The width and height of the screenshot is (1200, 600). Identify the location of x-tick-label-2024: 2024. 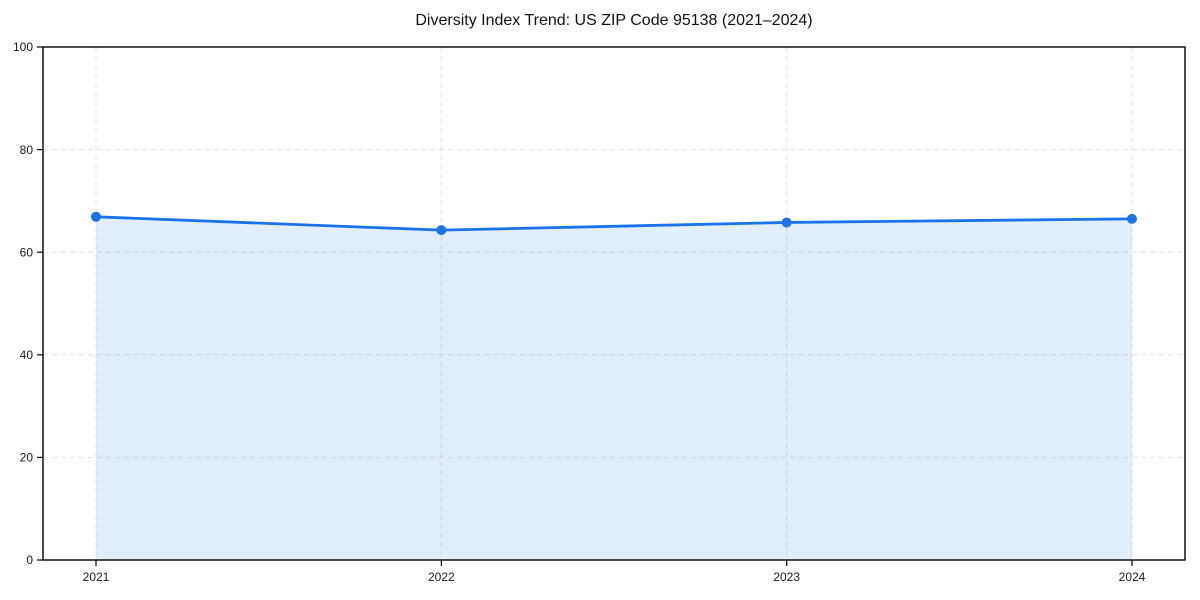
(1132, 577).